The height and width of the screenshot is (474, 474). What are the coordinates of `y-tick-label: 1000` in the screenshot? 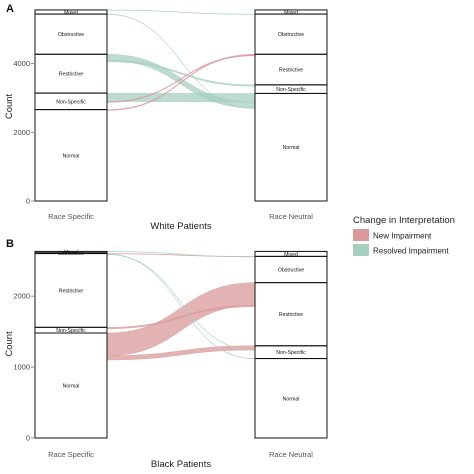 It's located at (21, 367).